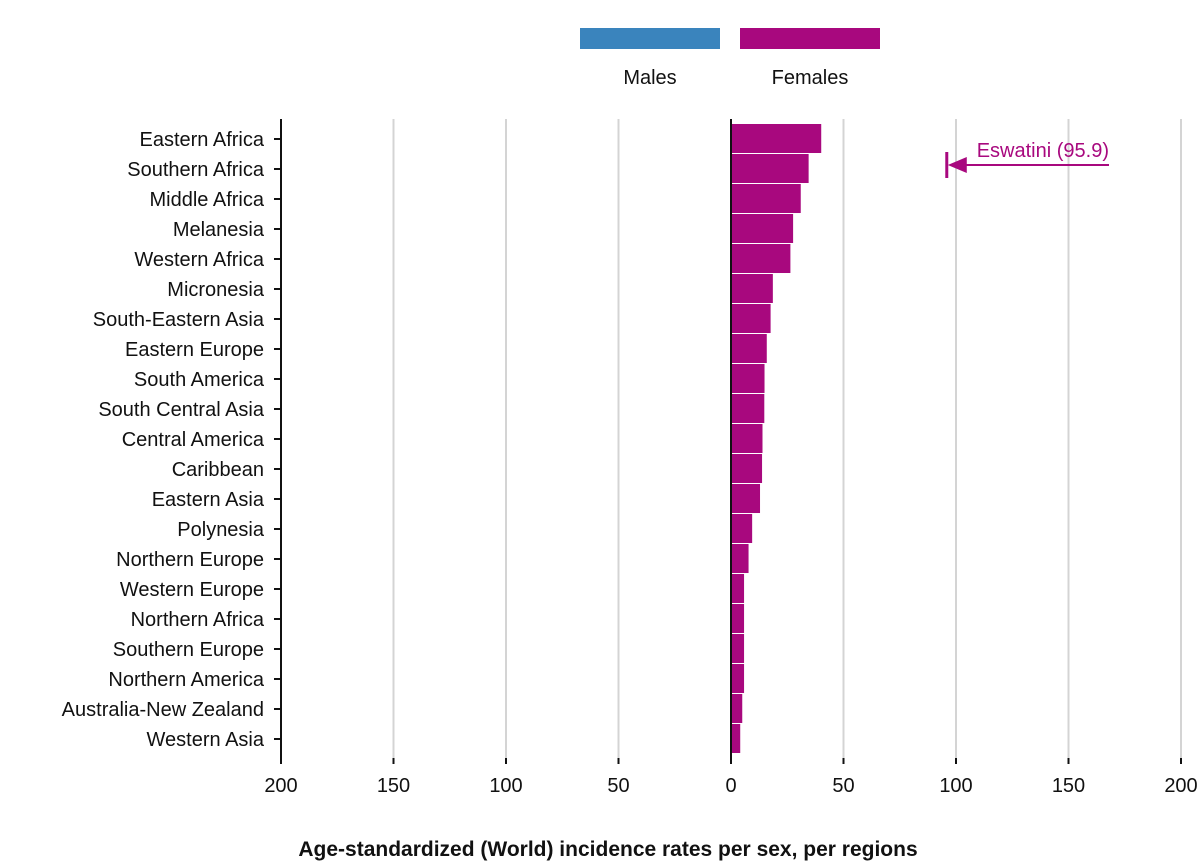 This screenshot has width=1204, height=861. What do you see at coordinates (216, 290) in the screenshot?
I see `category-label-micronesia: Micronesia` at bounding box center [216, 290].